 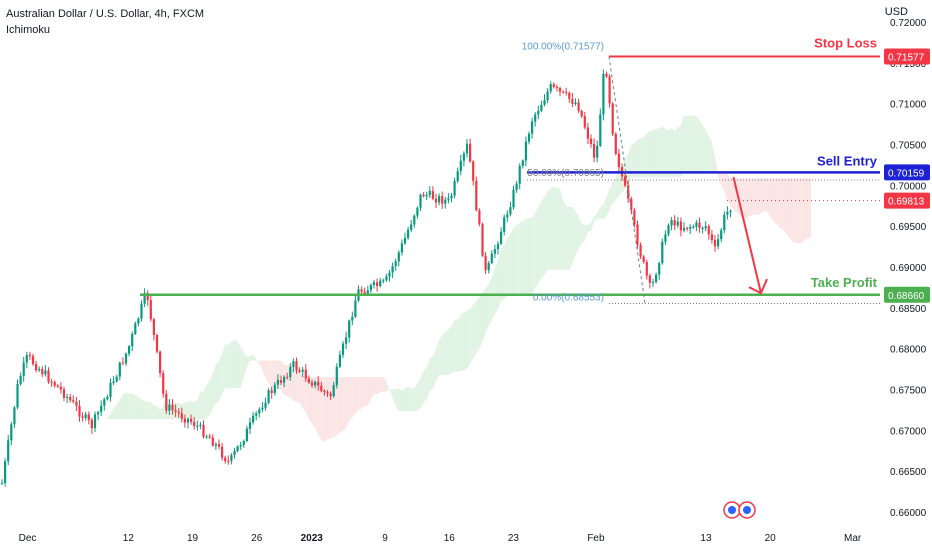 What do you see at coordinates (28, 30) in the screenshot?
I see `indicator-name: Ichimoku` at bounding box center [28, 30].